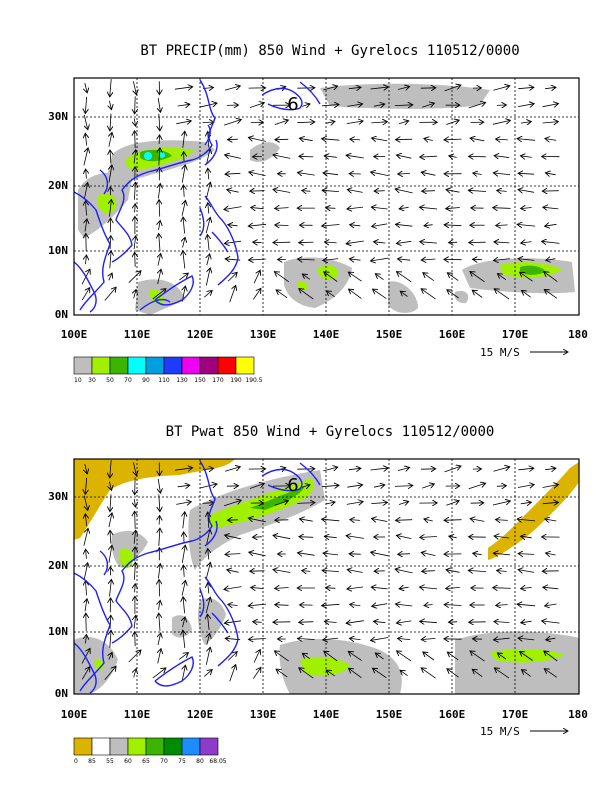 The height and width of the screenshot is (792, 612). I want to click on legend-label: 170, so click(218, 380).